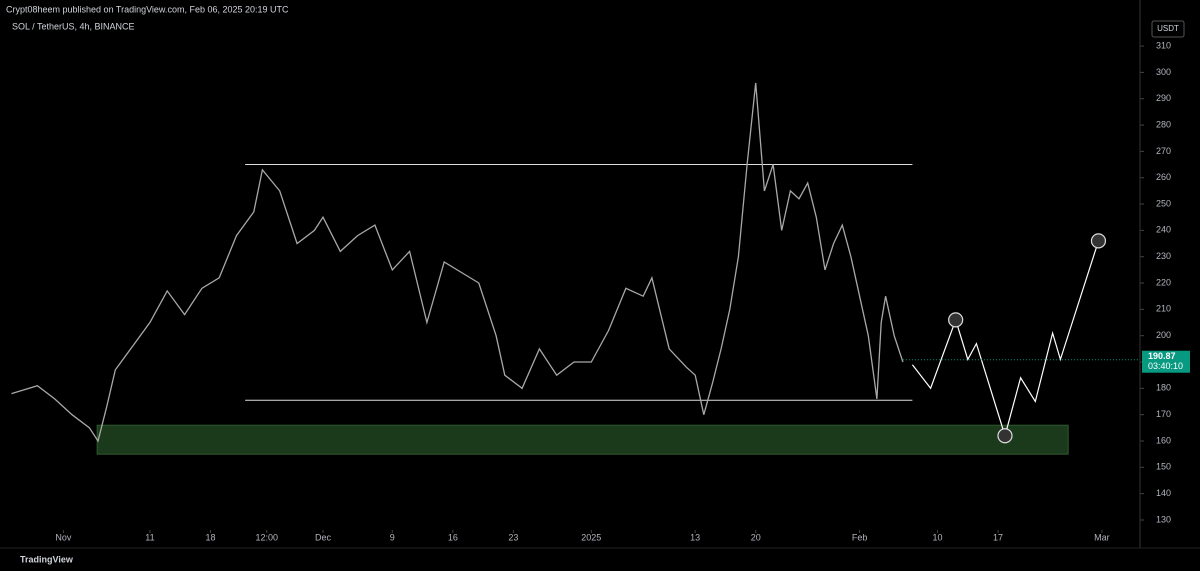 The height and width of the screenshot is (571, 1200). I want to click on x-tick-label: 9, so click(392, 537).